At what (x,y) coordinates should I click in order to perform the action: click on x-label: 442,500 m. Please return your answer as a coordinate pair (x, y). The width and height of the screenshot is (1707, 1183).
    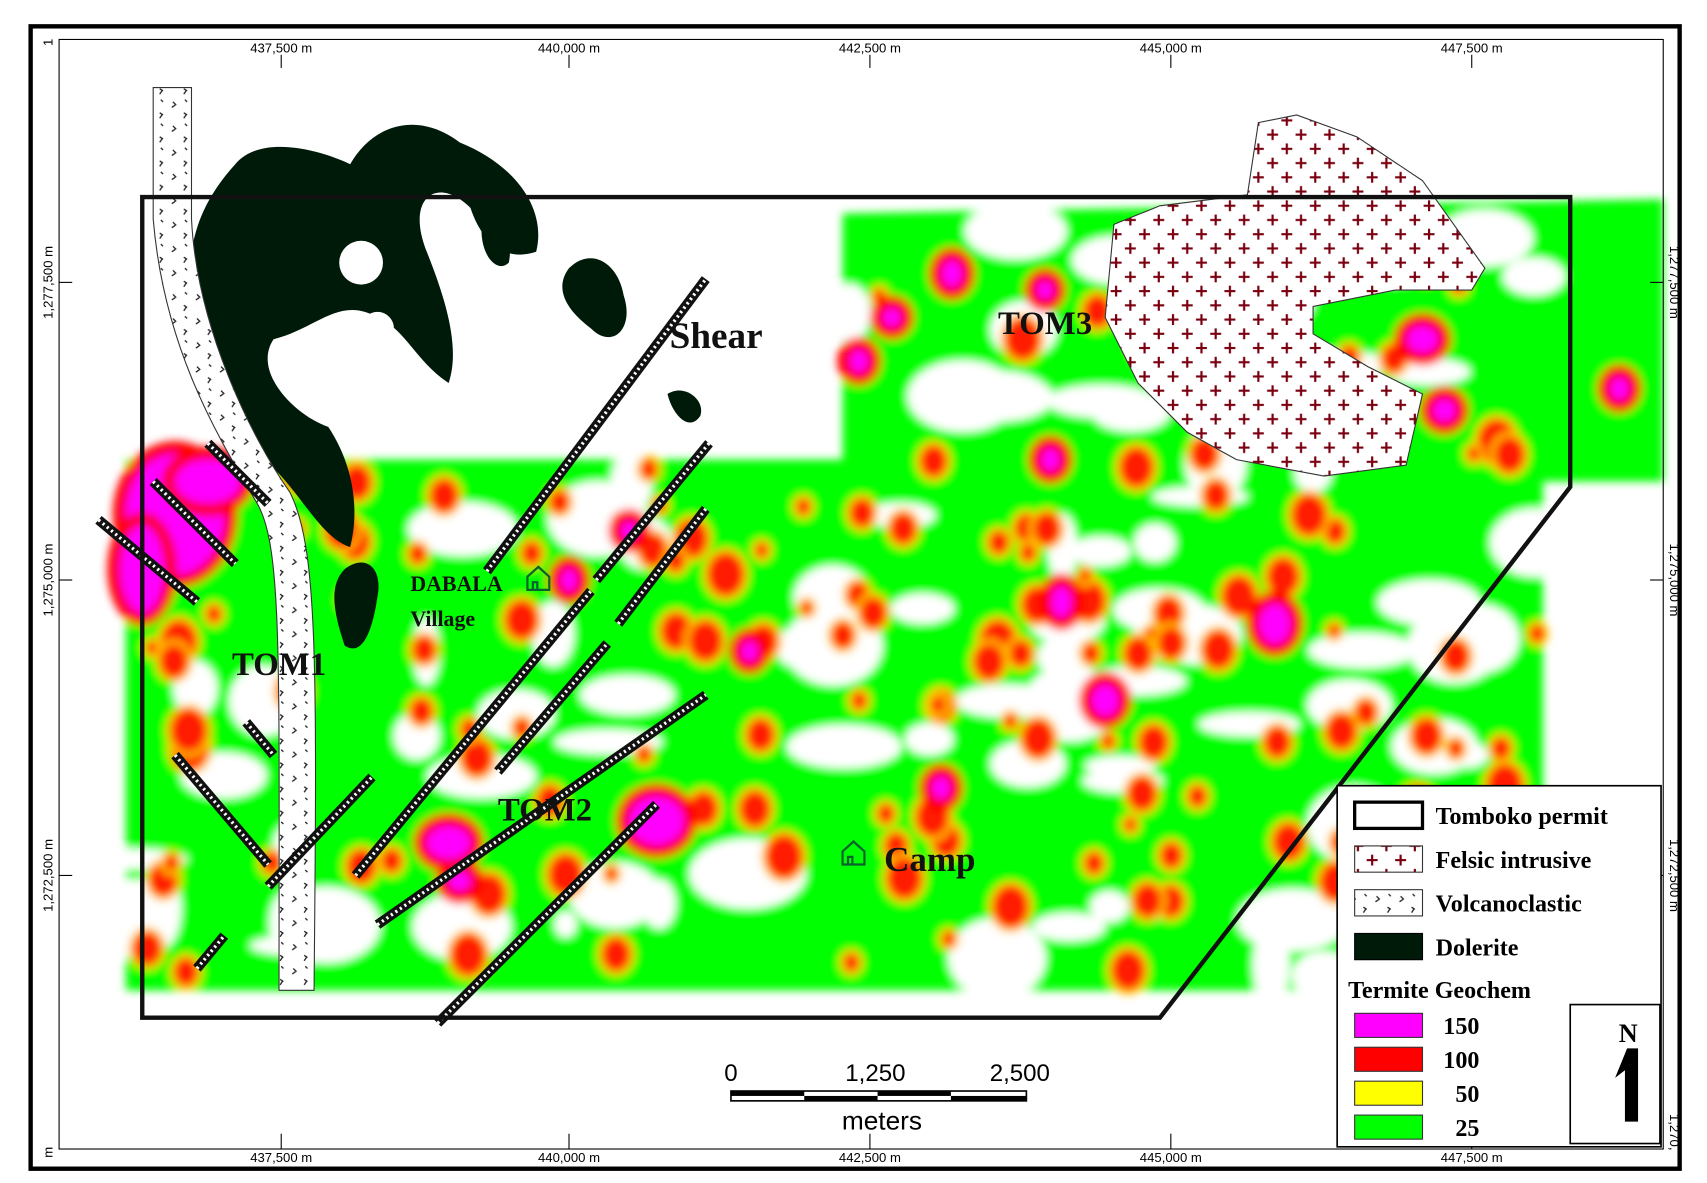
    Looking at the image, I should click on (870, 48).